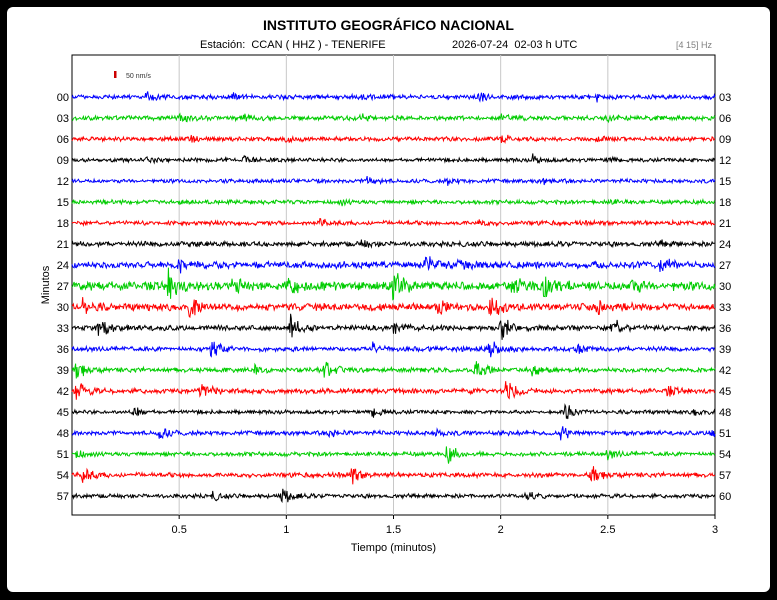 This screenshot has width=777, height=600. I want to click on x-tick-label-3: 3, so click(715, 530).